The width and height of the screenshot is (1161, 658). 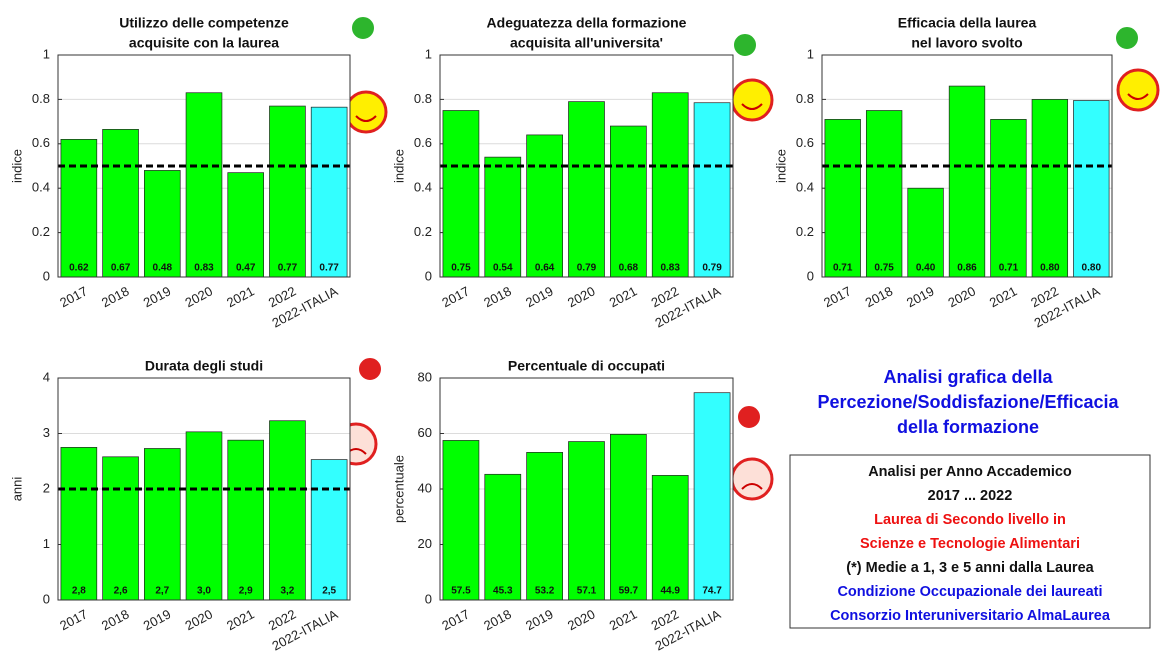 What do you see at coordinates (586, 366) in the screenshot?
I see `chart-title: Percentuale di occupati` at bounding box center [586, 366].